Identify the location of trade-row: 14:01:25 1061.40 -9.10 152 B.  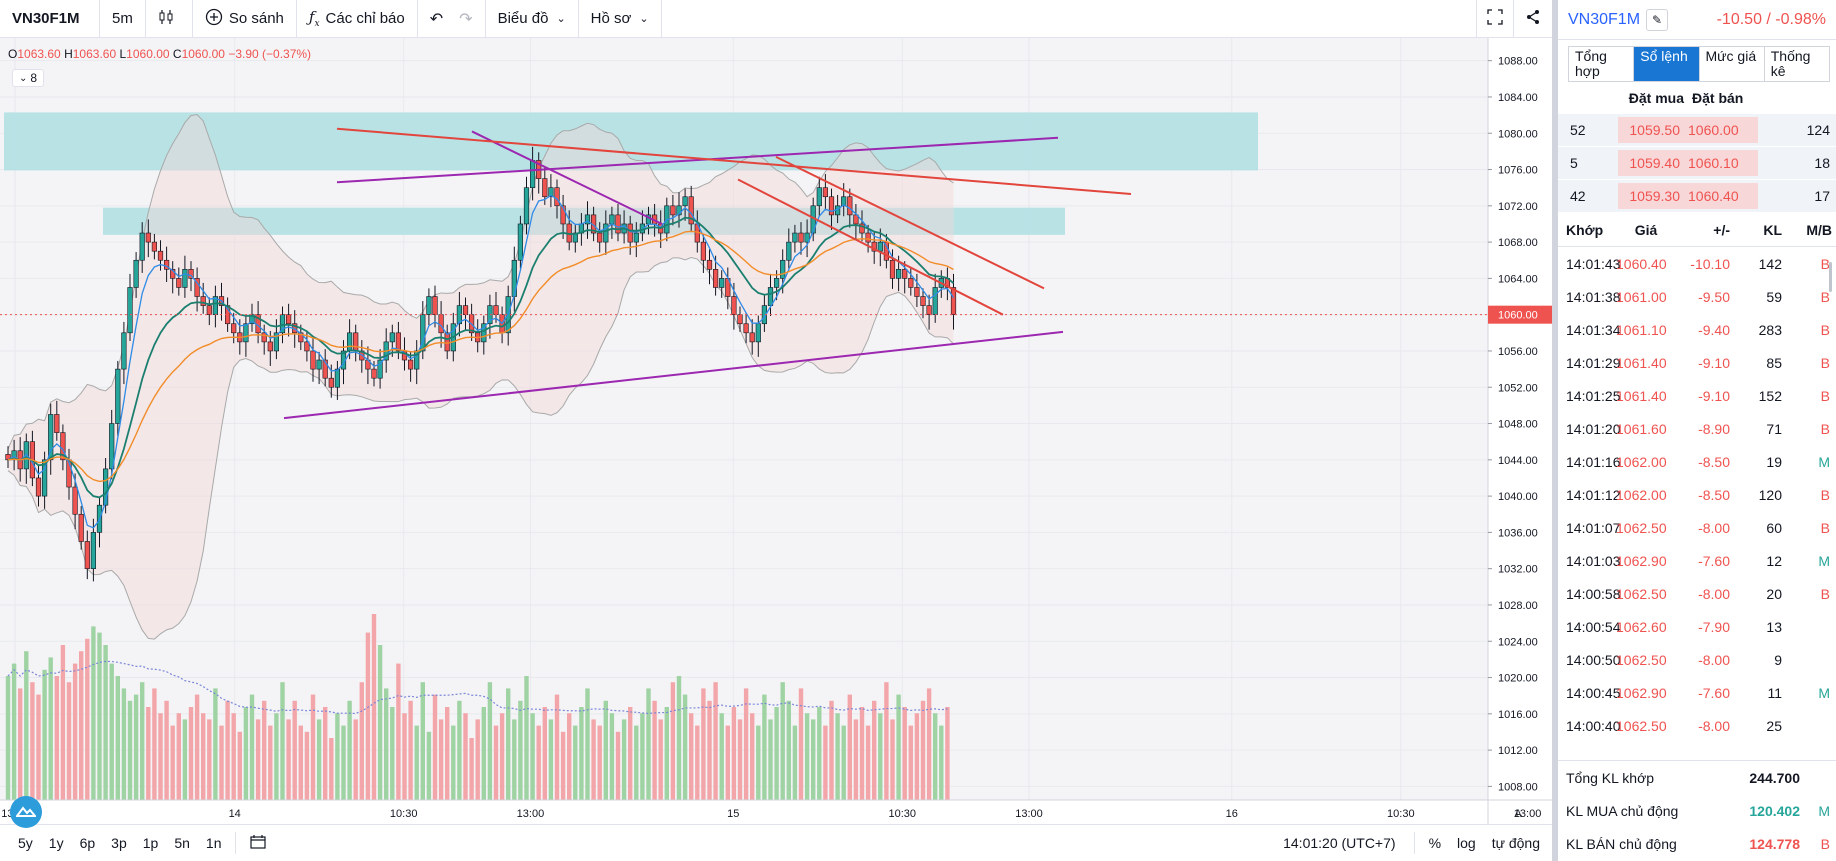
(1697, 395).